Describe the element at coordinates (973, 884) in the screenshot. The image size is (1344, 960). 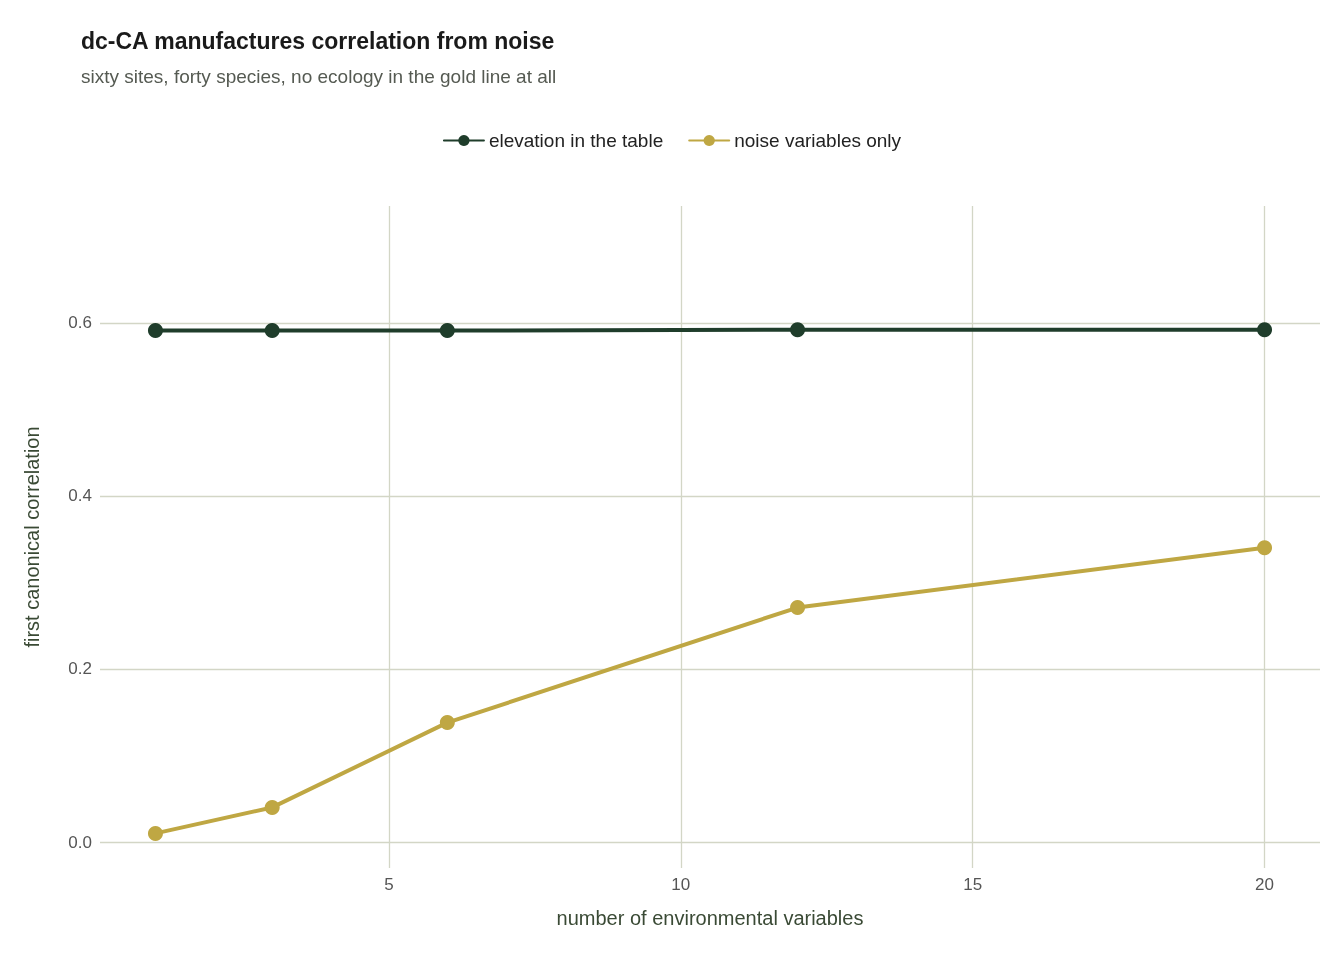
I see `x-tick-label: 15` at that location.